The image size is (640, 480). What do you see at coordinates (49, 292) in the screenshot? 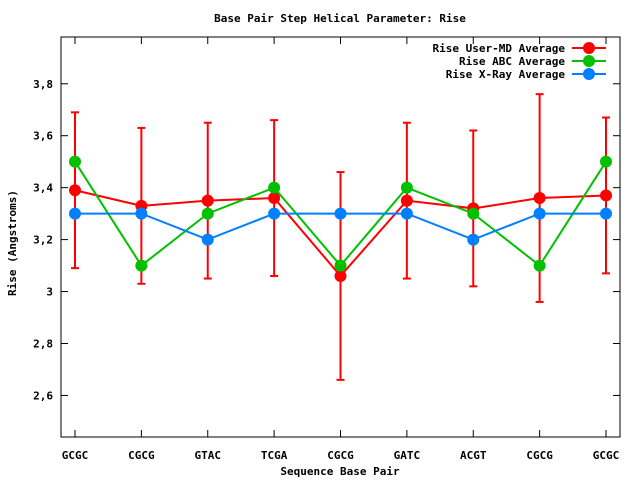
I see `y-tick-label: 3` at bounding box center [49, 292].